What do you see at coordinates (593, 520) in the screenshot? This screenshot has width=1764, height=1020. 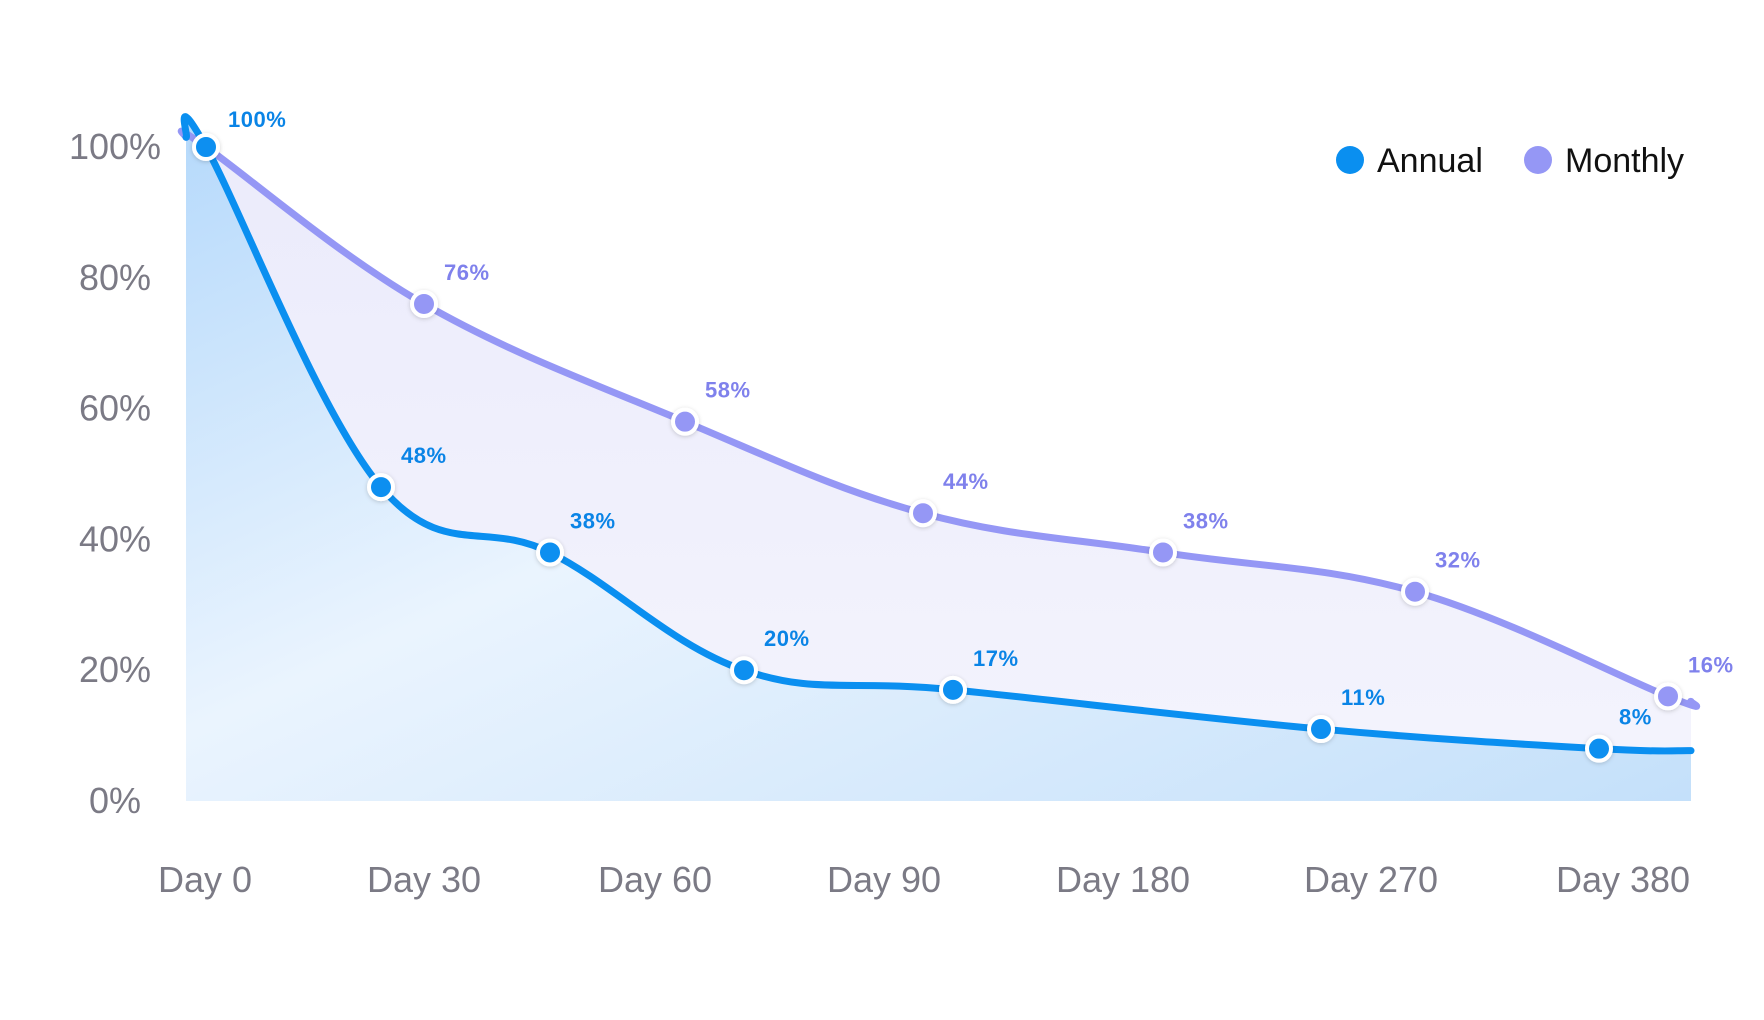 I see `annual-data-label: 38%` at bounding box center [593, 520].